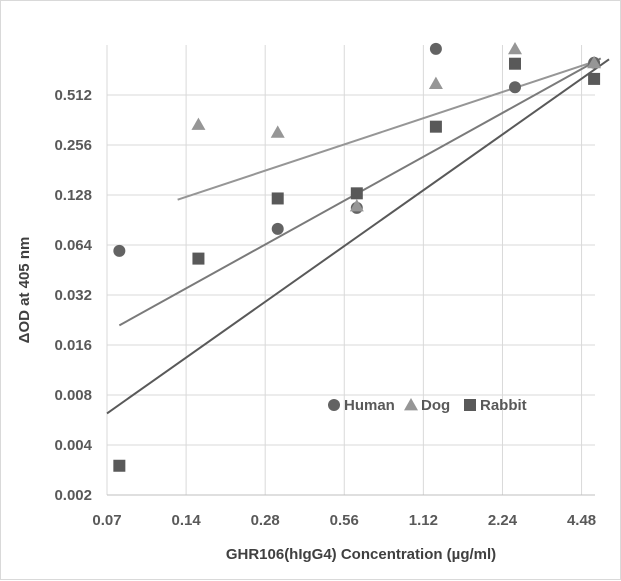  Describe the element at coordinates (470, 405) in the screenshot. I see `legend-marker-rabbit` at that location.